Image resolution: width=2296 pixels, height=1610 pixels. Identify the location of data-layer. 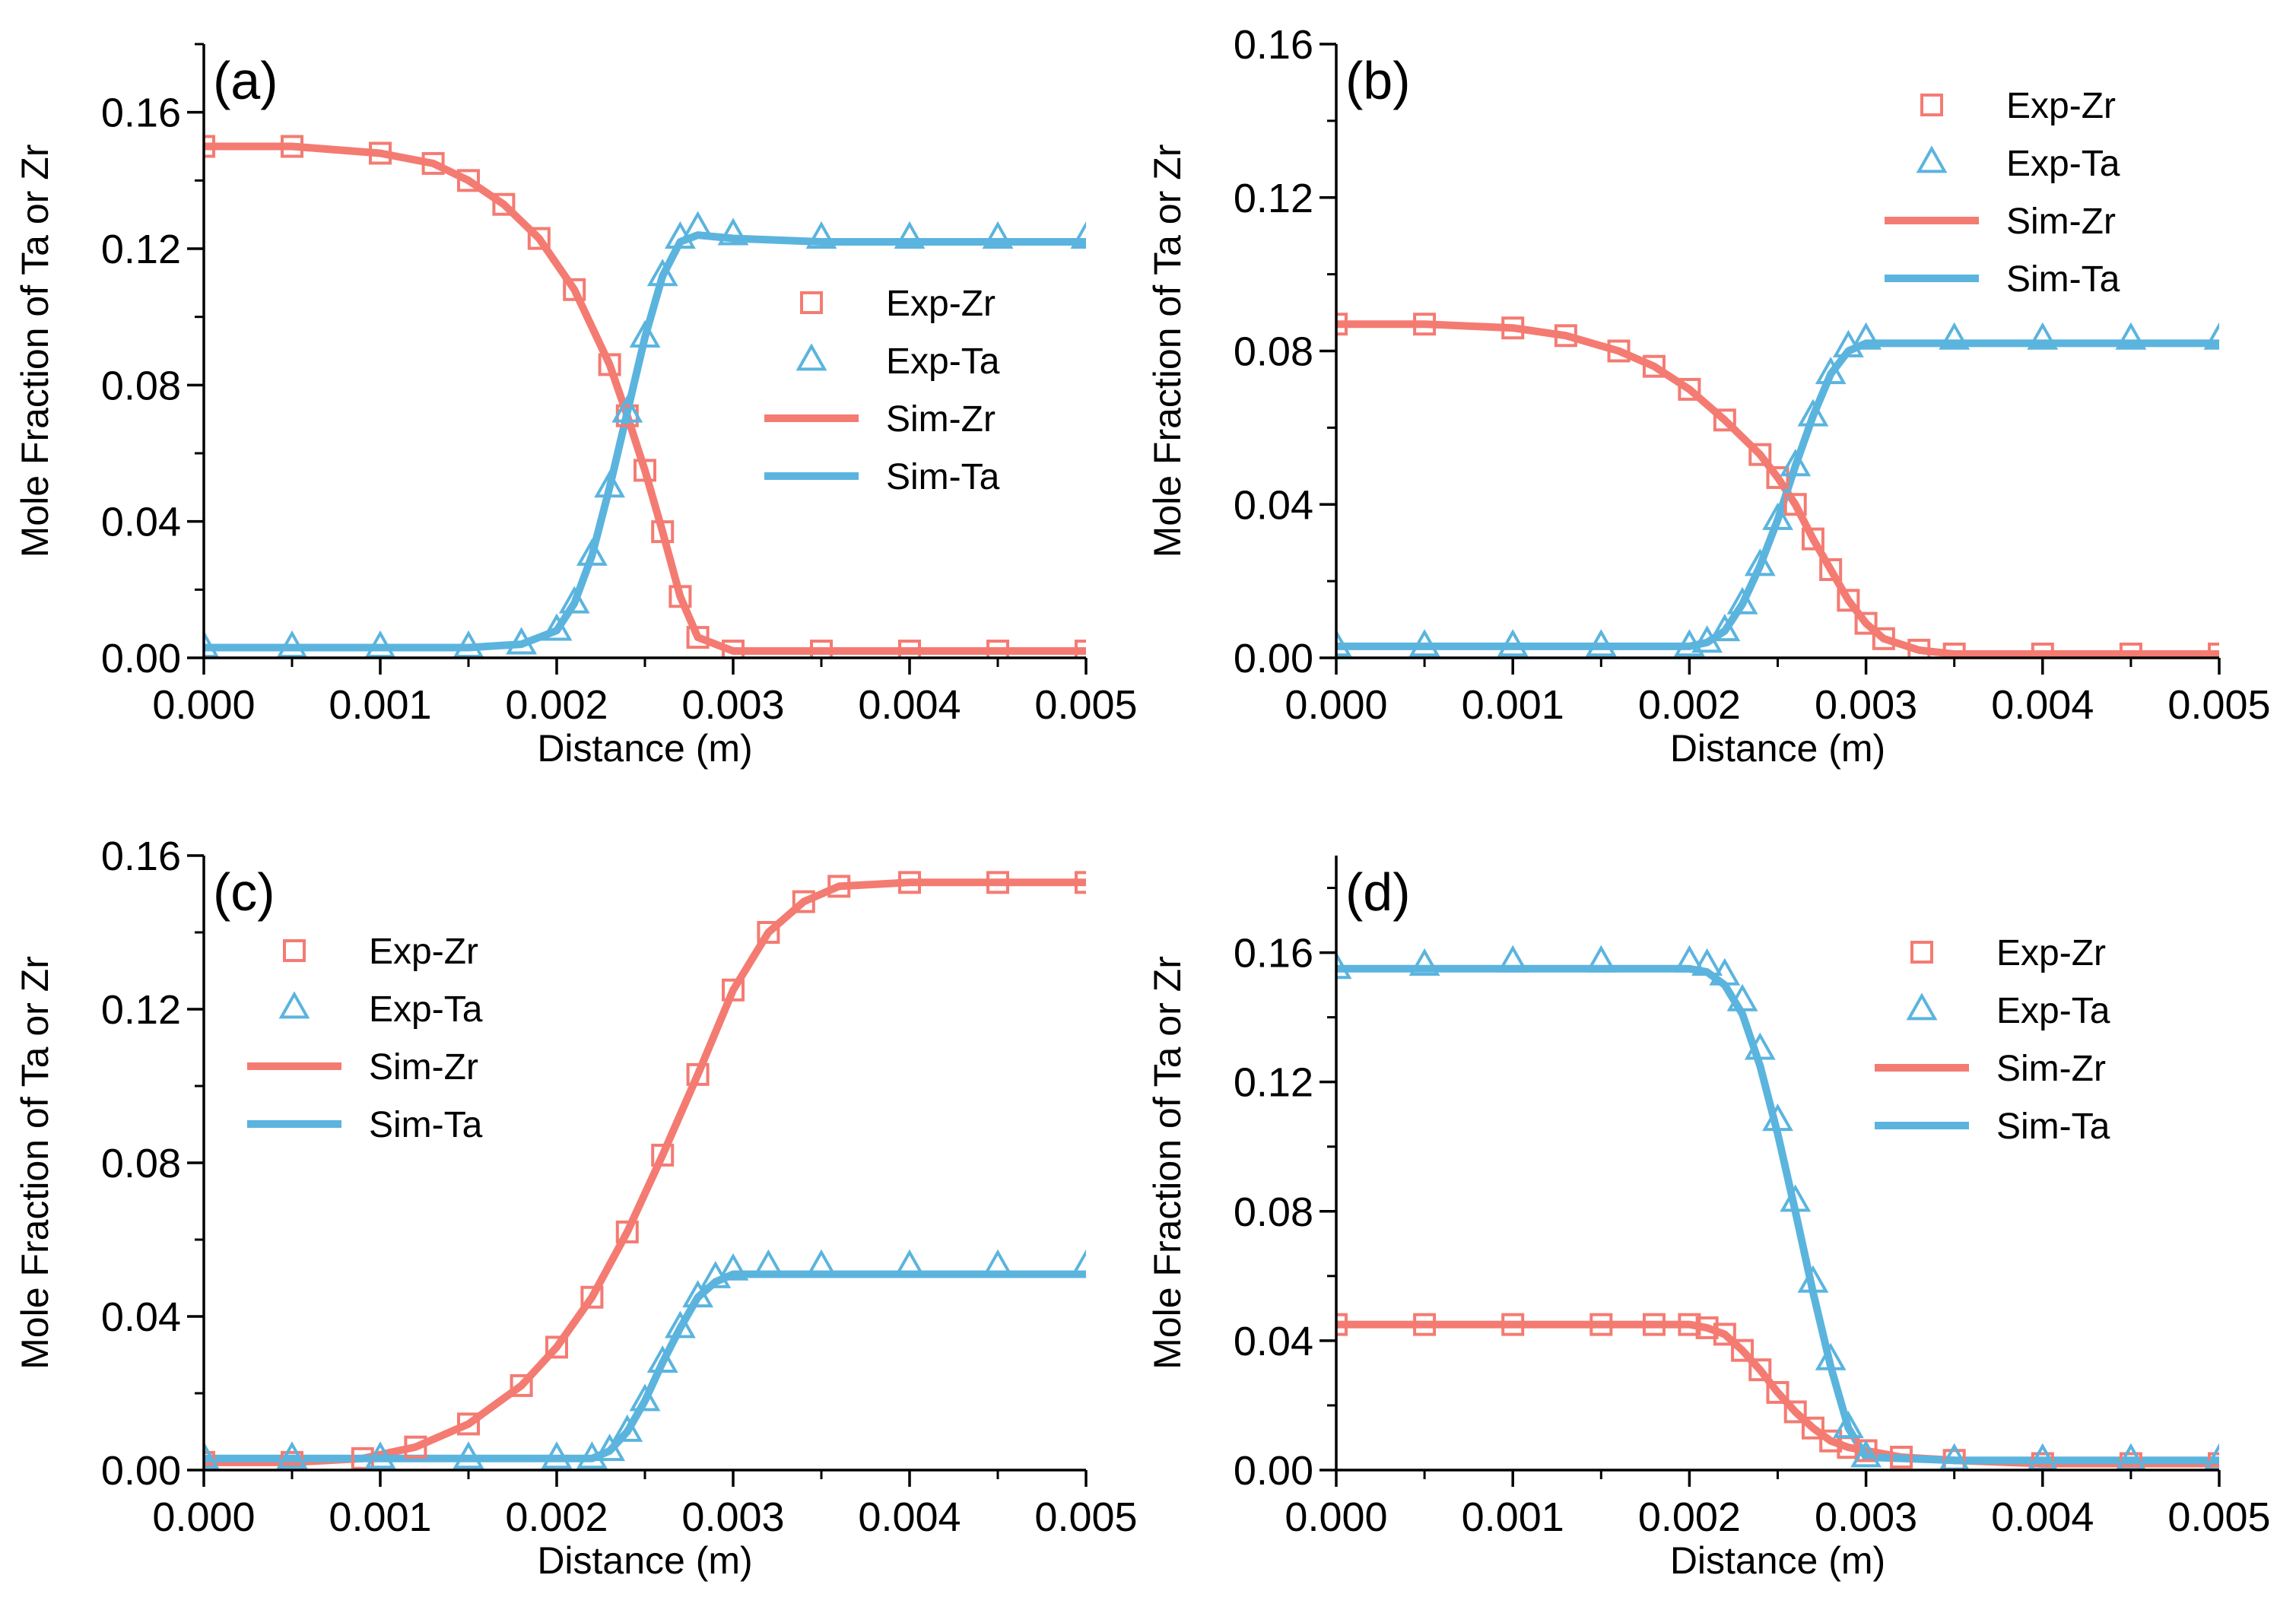
(1777, 485).